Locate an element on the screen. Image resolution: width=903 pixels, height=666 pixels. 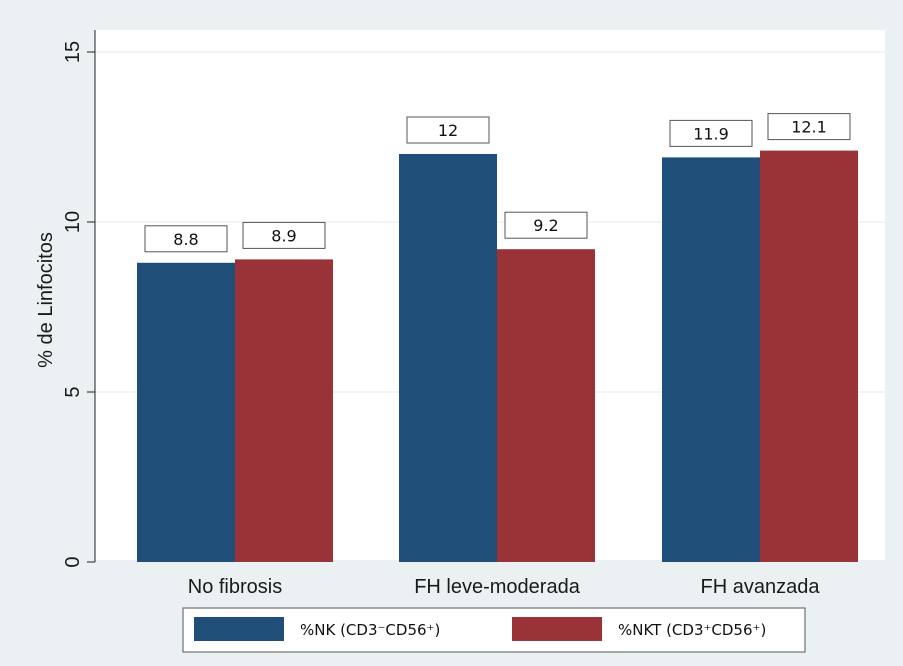
y-axis-label: % de Linfocitos is located at coordinates (46, 300).